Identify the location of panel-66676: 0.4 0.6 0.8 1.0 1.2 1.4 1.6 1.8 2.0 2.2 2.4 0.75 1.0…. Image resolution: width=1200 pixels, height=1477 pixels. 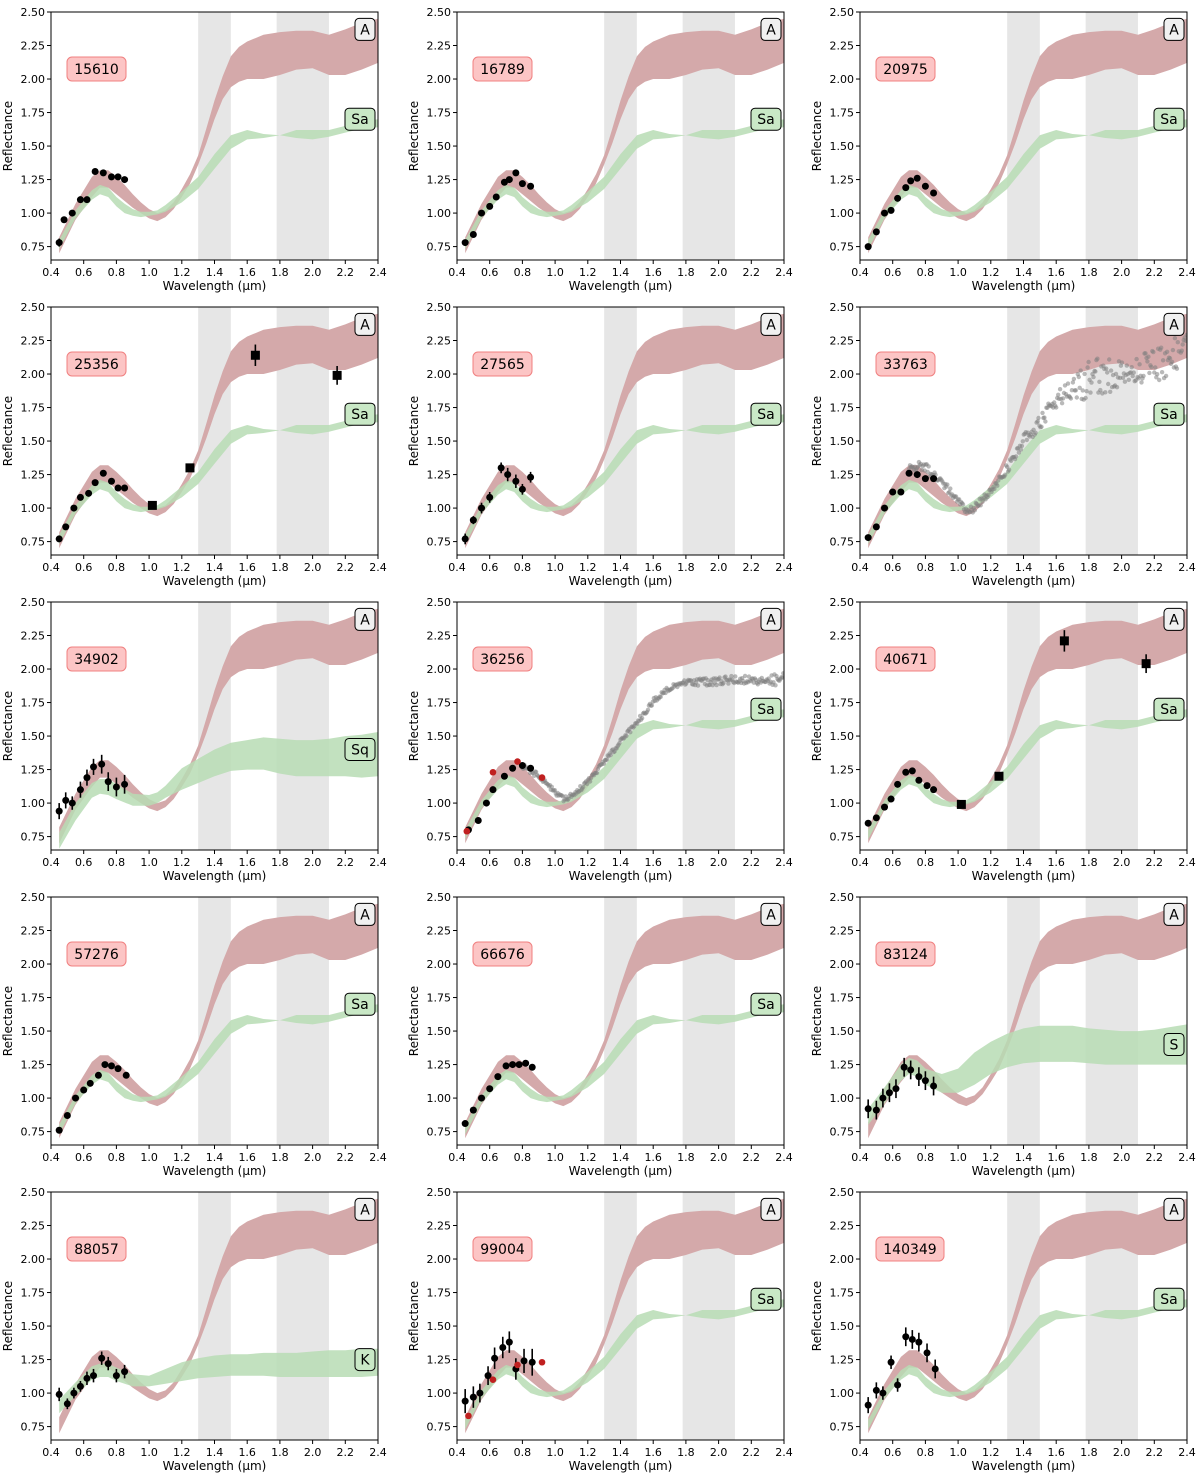
(600, 1034).